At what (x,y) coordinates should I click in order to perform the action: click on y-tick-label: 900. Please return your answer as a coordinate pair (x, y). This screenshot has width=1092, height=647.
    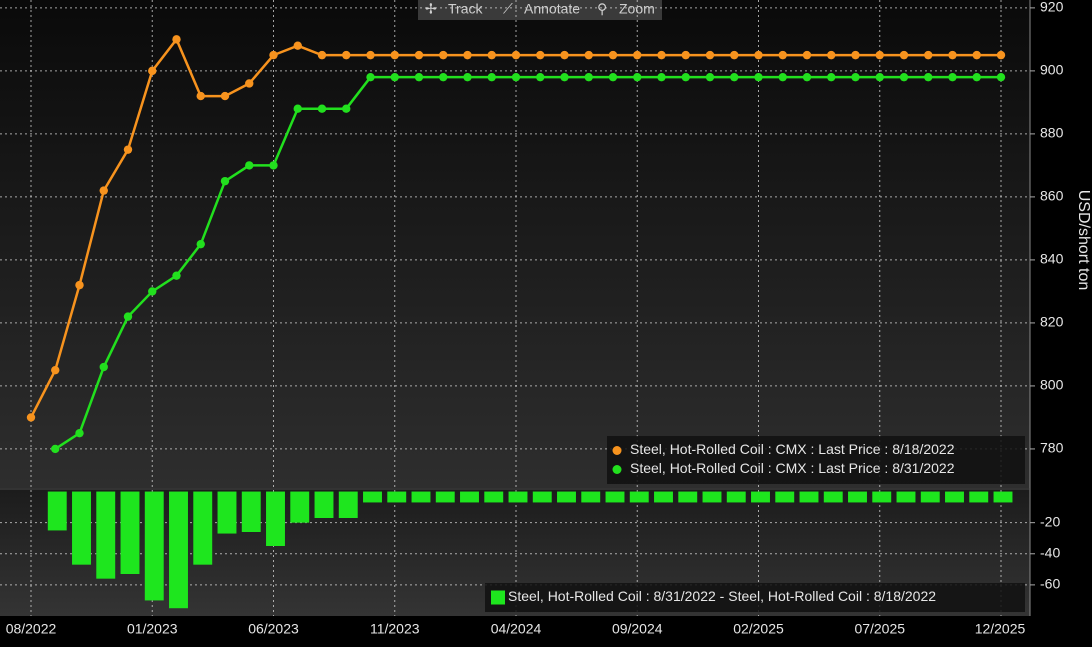
    Looking at the image, I should click on (1052, 70).